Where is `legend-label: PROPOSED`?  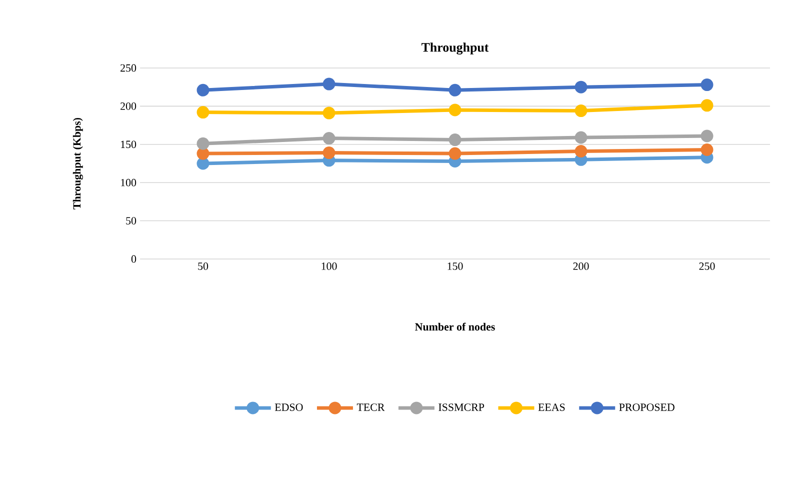
legend-label: PROPOSED is located at coordinates (646, 407).